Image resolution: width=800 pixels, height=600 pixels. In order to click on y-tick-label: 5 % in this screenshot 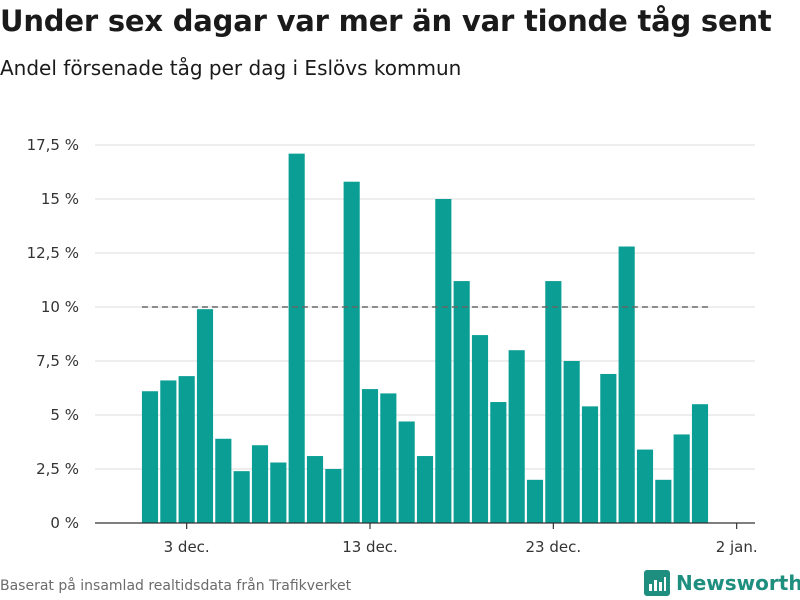, I will do `click(64, 415)`.